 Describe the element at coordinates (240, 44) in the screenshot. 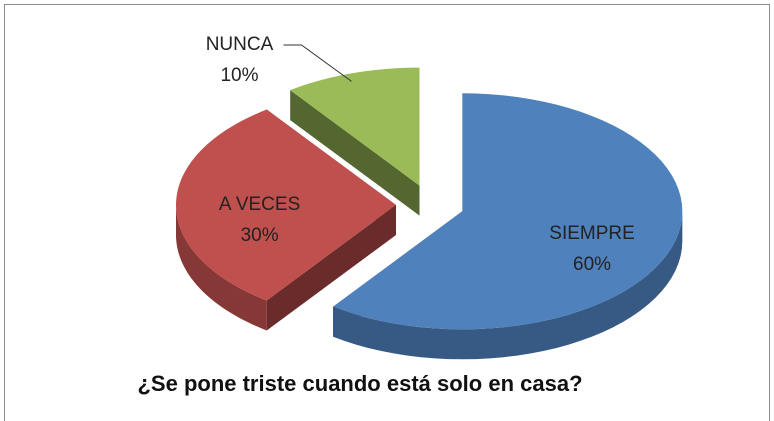

I see `category-label: NUNCA` at that location.